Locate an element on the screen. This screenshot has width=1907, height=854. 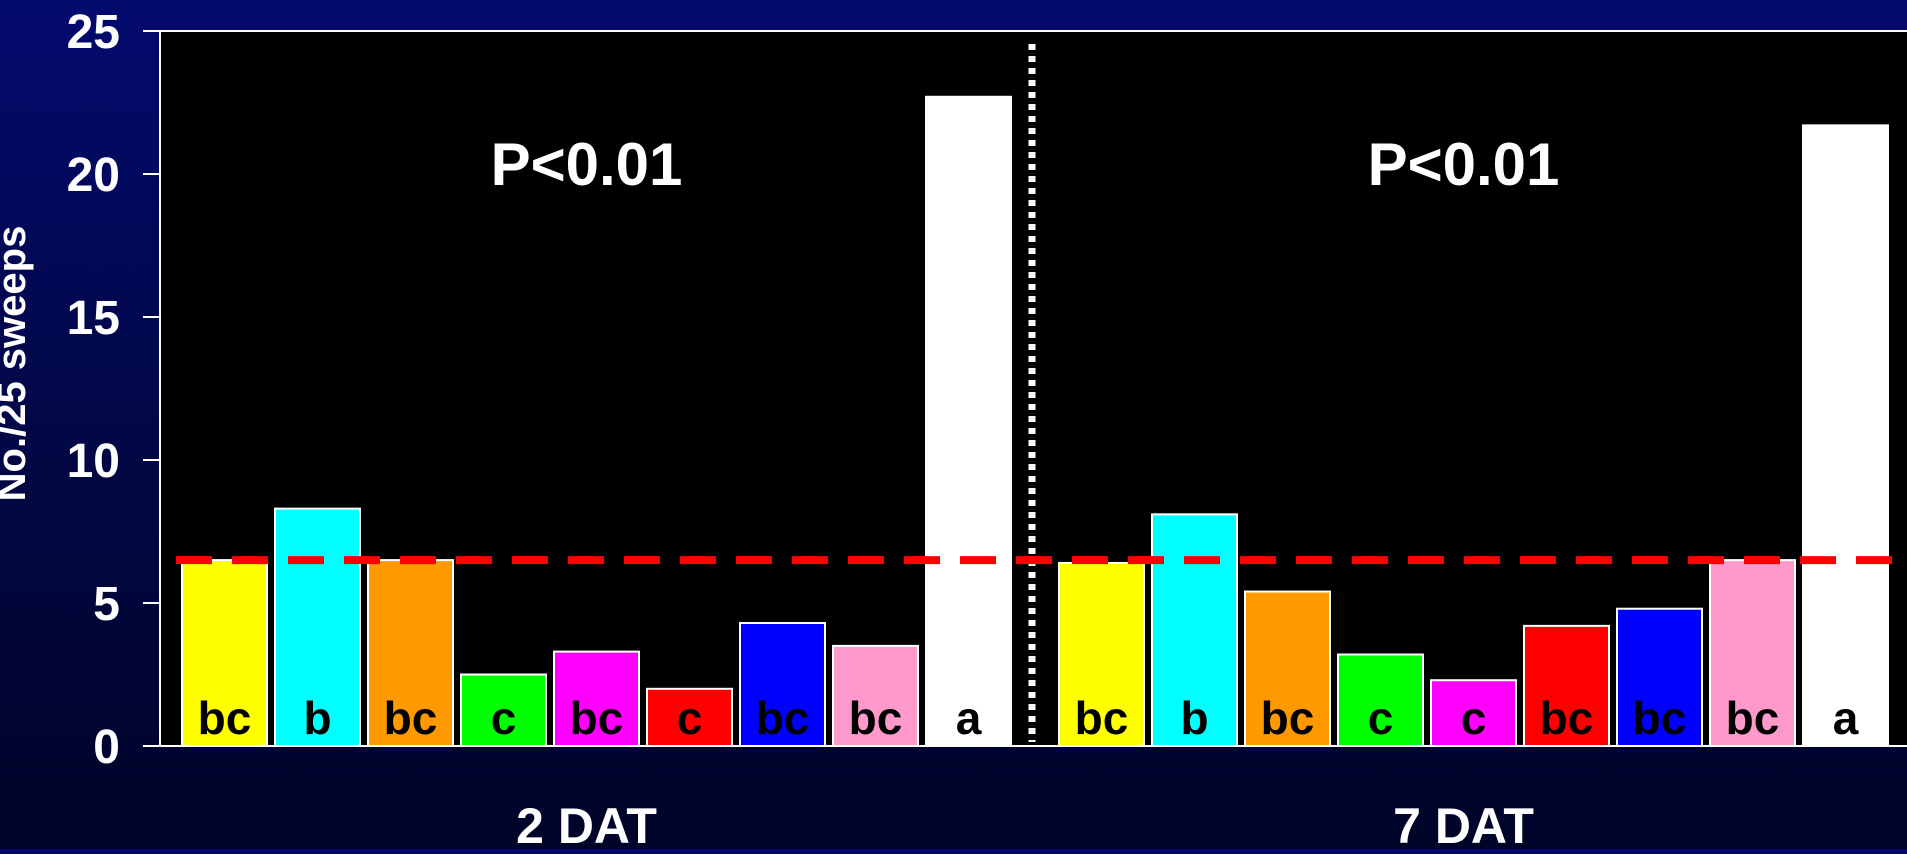
x-category-label: 7 DAT is located at coordinates (1463, 823).